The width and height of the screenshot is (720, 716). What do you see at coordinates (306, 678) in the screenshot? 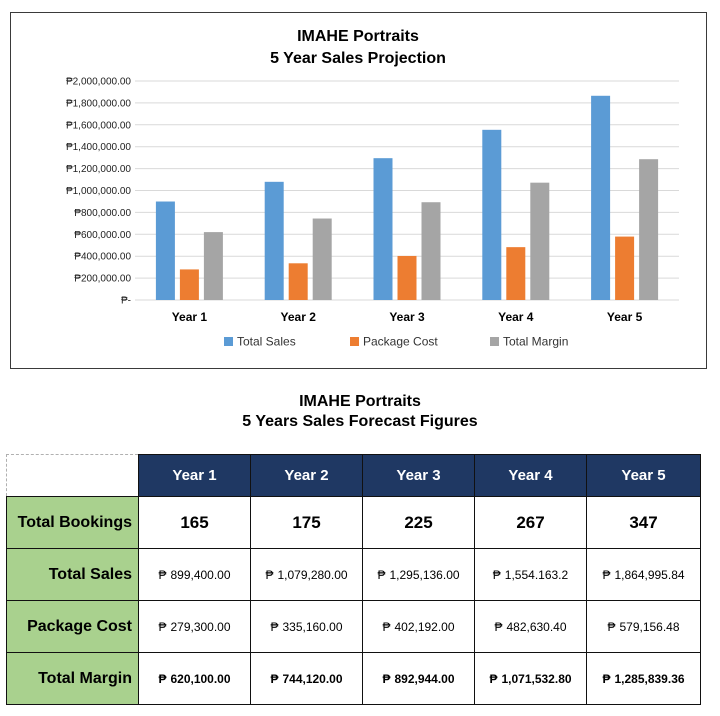
I see `table-cell: ₱ 744,120.00` at bounding box center [306, 678].